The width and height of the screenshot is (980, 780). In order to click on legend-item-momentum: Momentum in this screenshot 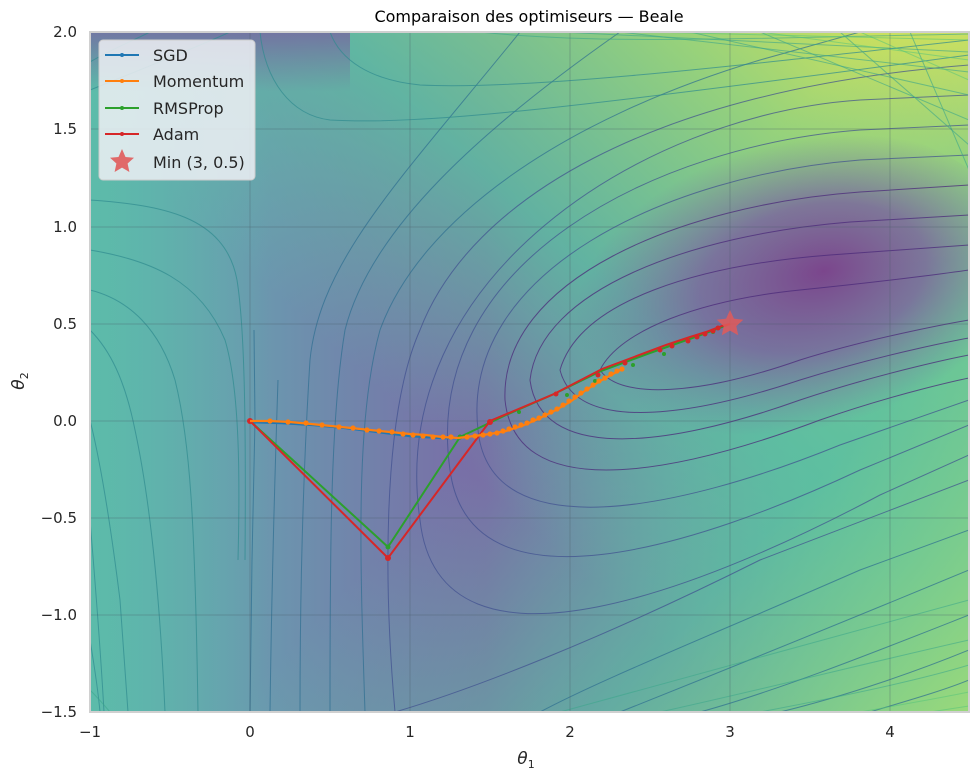, I will do `click(174, 81)`.